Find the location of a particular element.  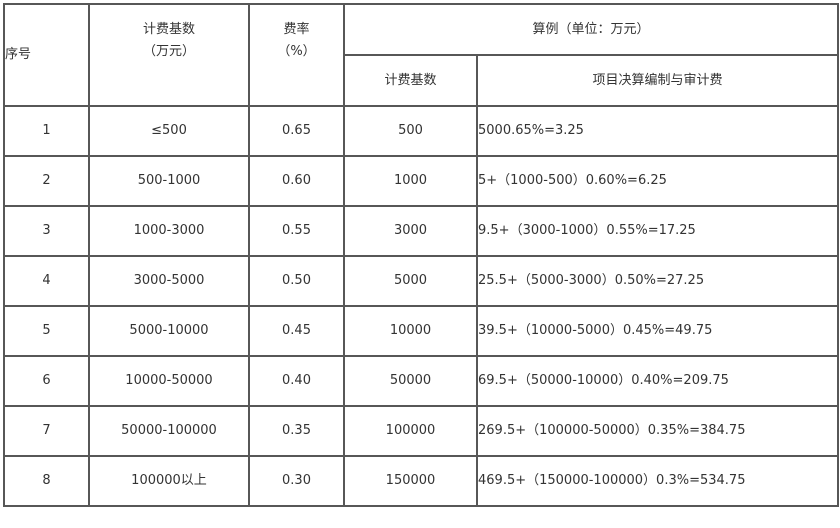

cell-base: 1000 is located at coordinates (410, 181).